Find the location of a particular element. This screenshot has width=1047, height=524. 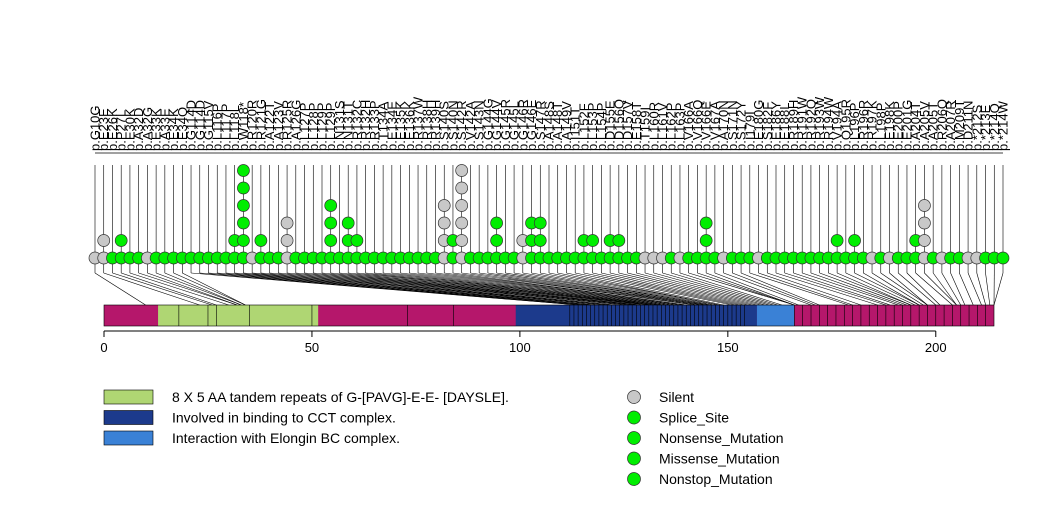

mutation-label: p.A126G is located at coordinates (295, 125).